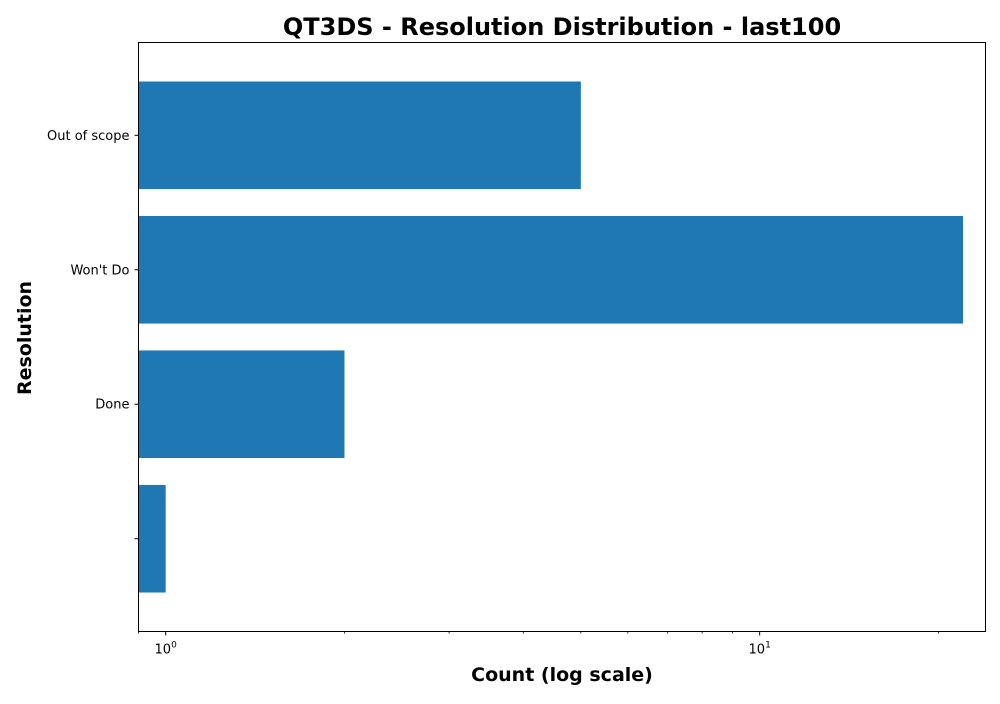 The image size is (1000, 704). I want to click on x-tick-label: 10¹, so click(760, 649).